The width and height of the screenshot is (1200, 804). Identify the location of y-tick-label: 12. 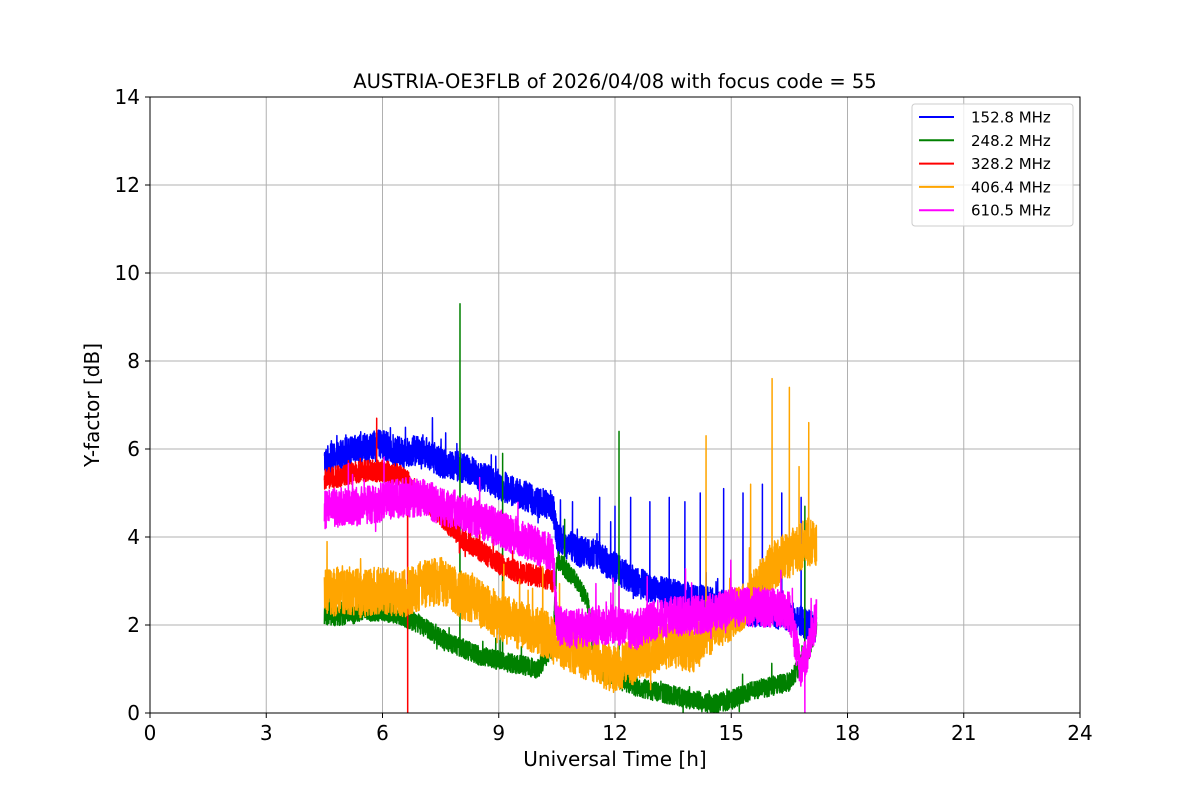
(127, 185).